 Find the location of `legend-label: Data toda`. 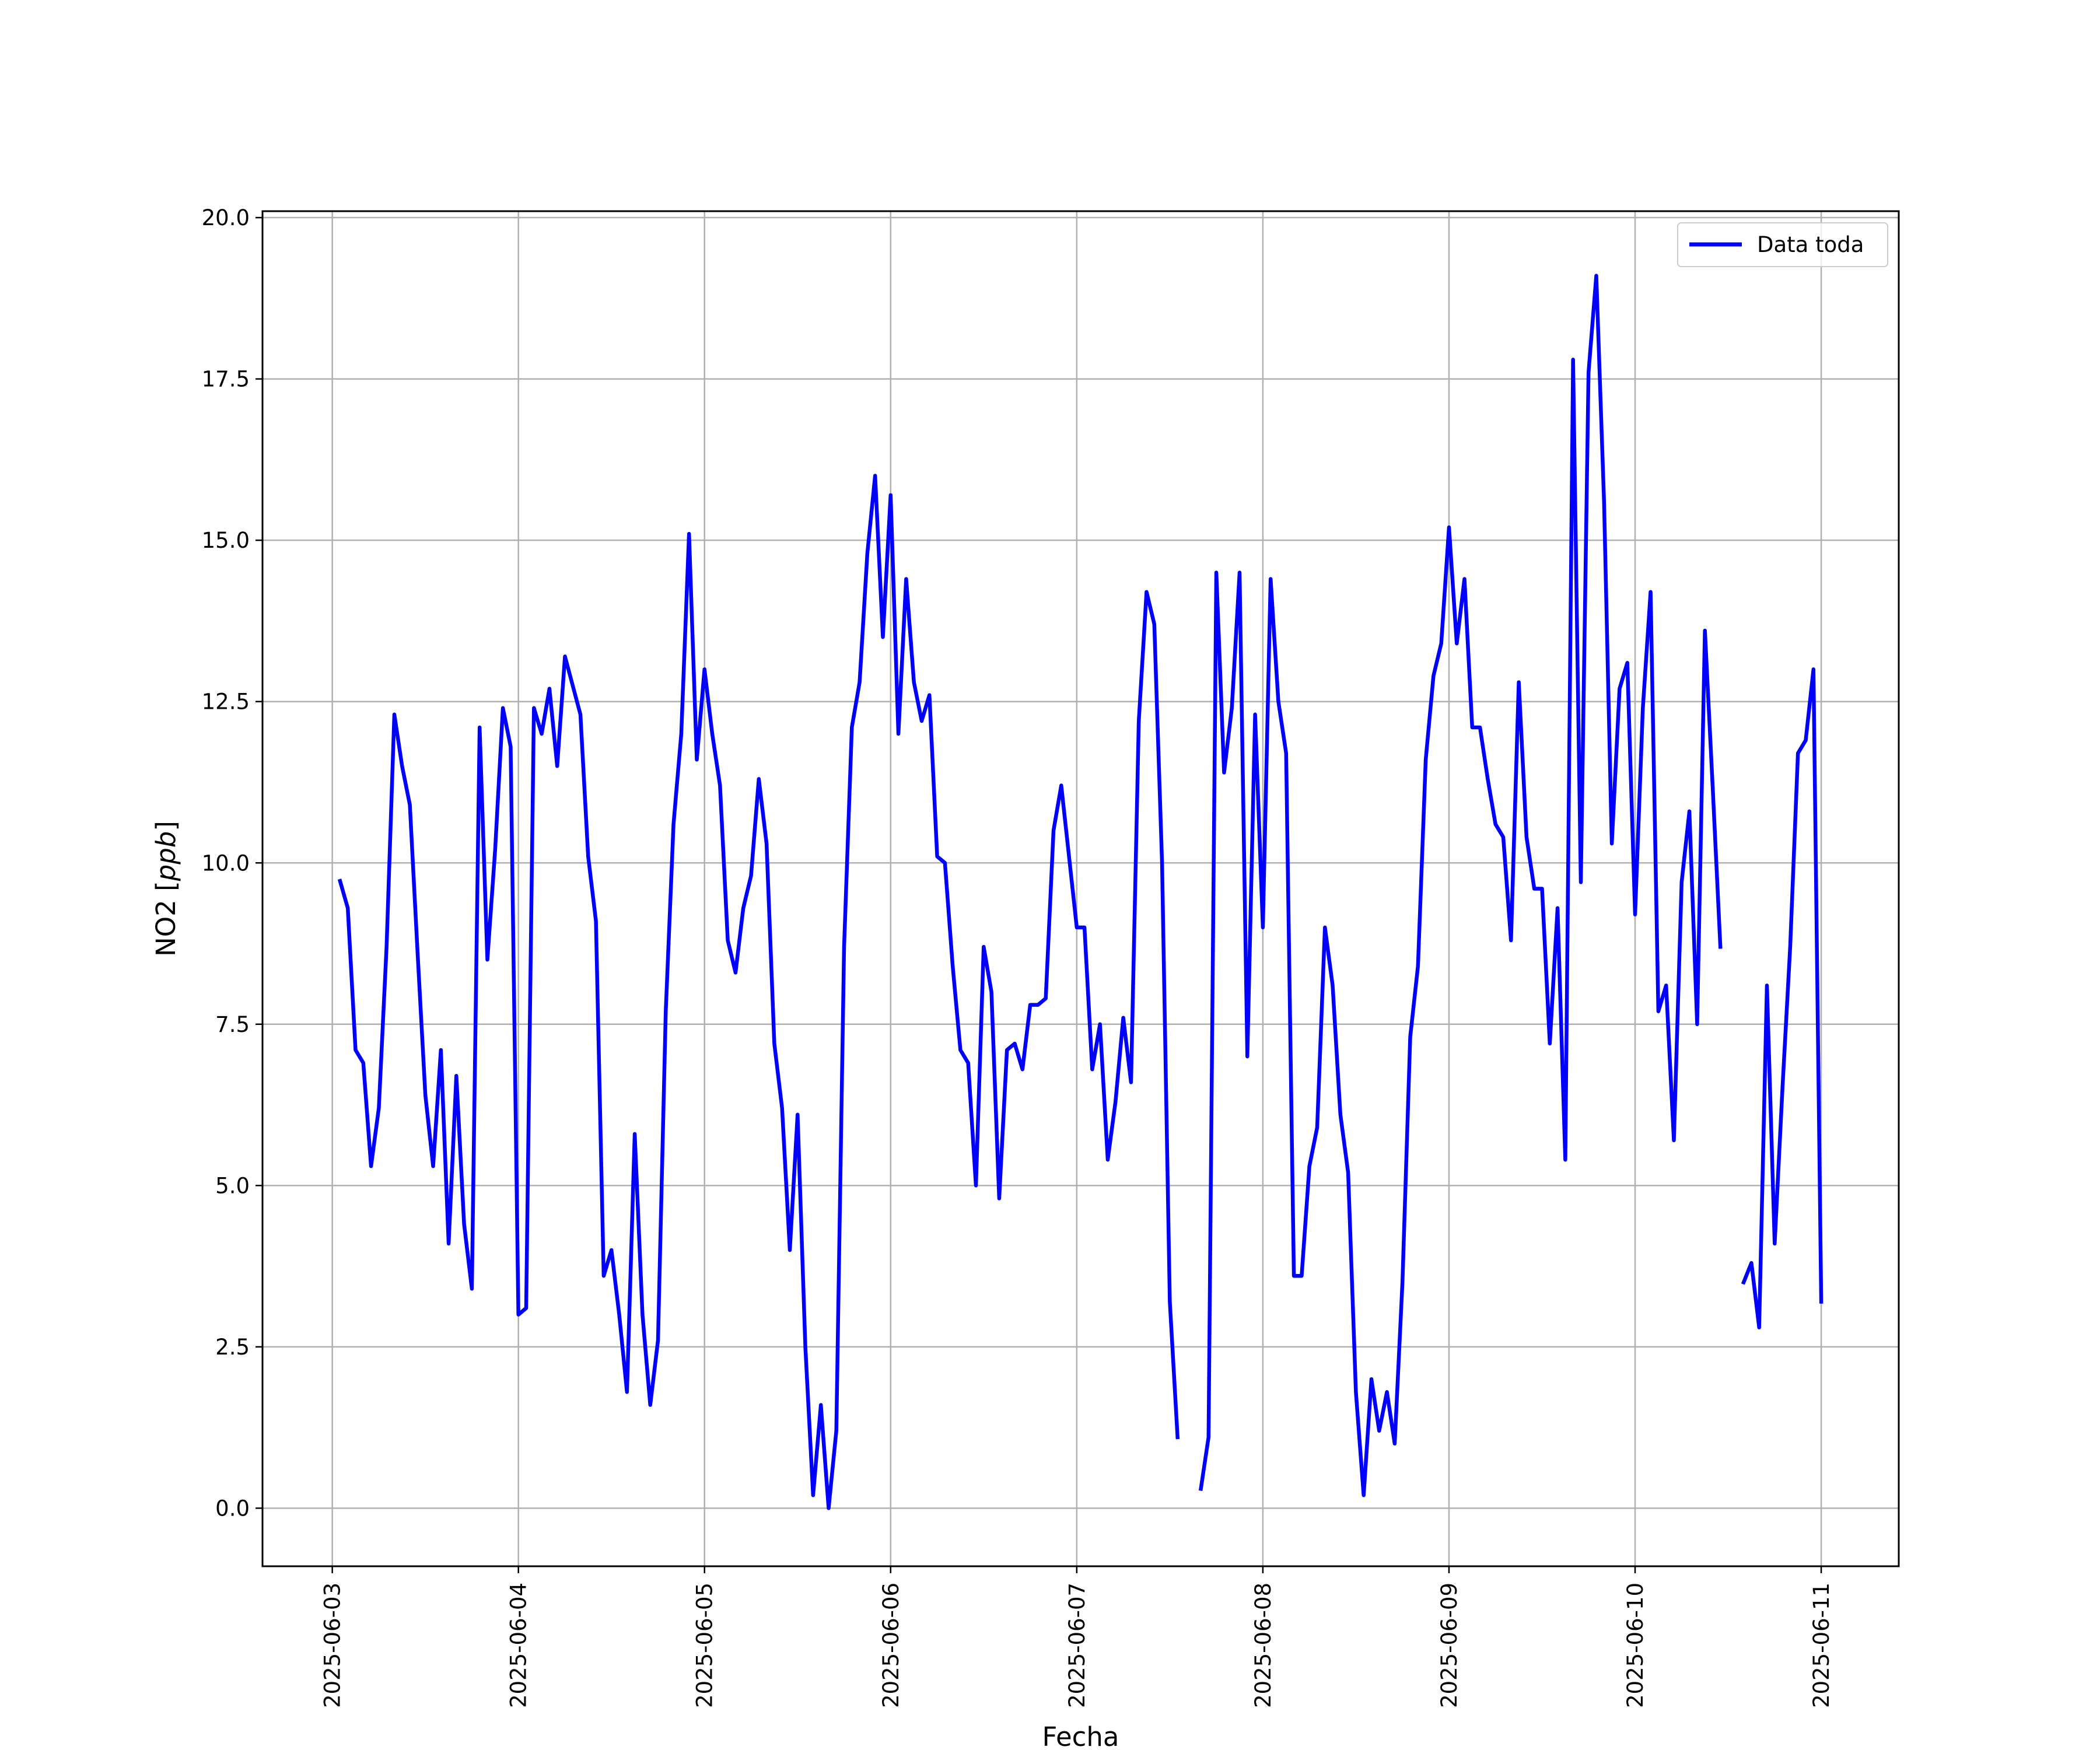

legend-label: Data toda is located at coordinates (1810, 244).